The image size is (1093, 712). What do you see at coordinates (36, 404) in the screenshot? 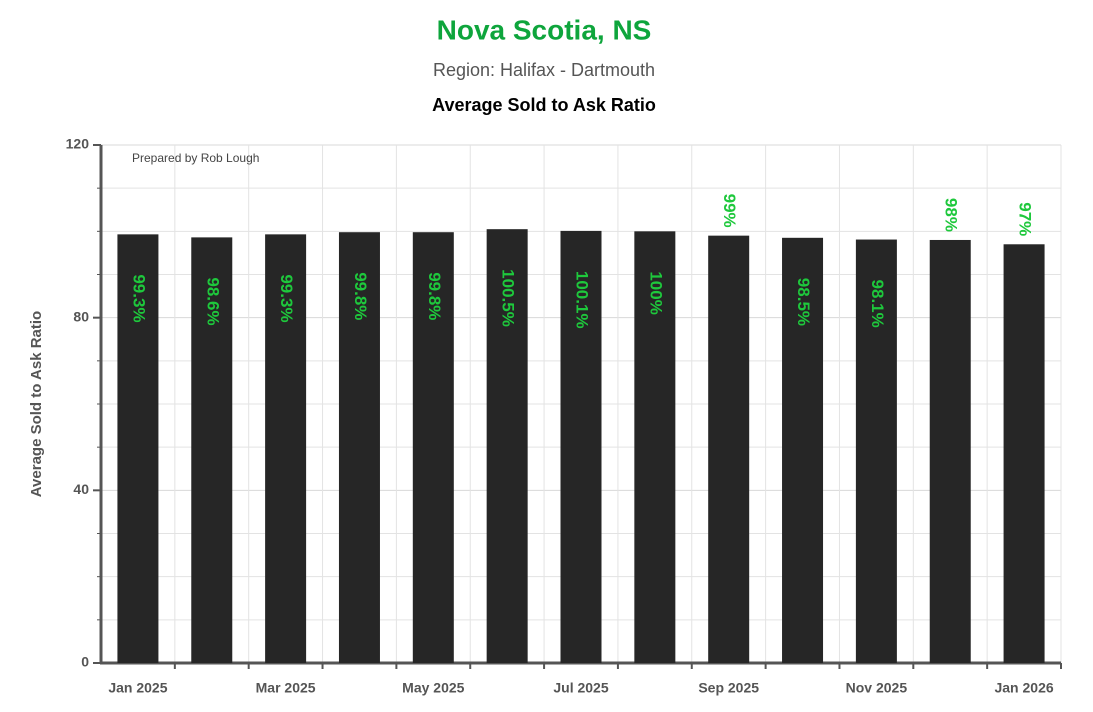
I see `y-axis-label: Average Sold to Ask Ratio` at bounding box center [36, 404].